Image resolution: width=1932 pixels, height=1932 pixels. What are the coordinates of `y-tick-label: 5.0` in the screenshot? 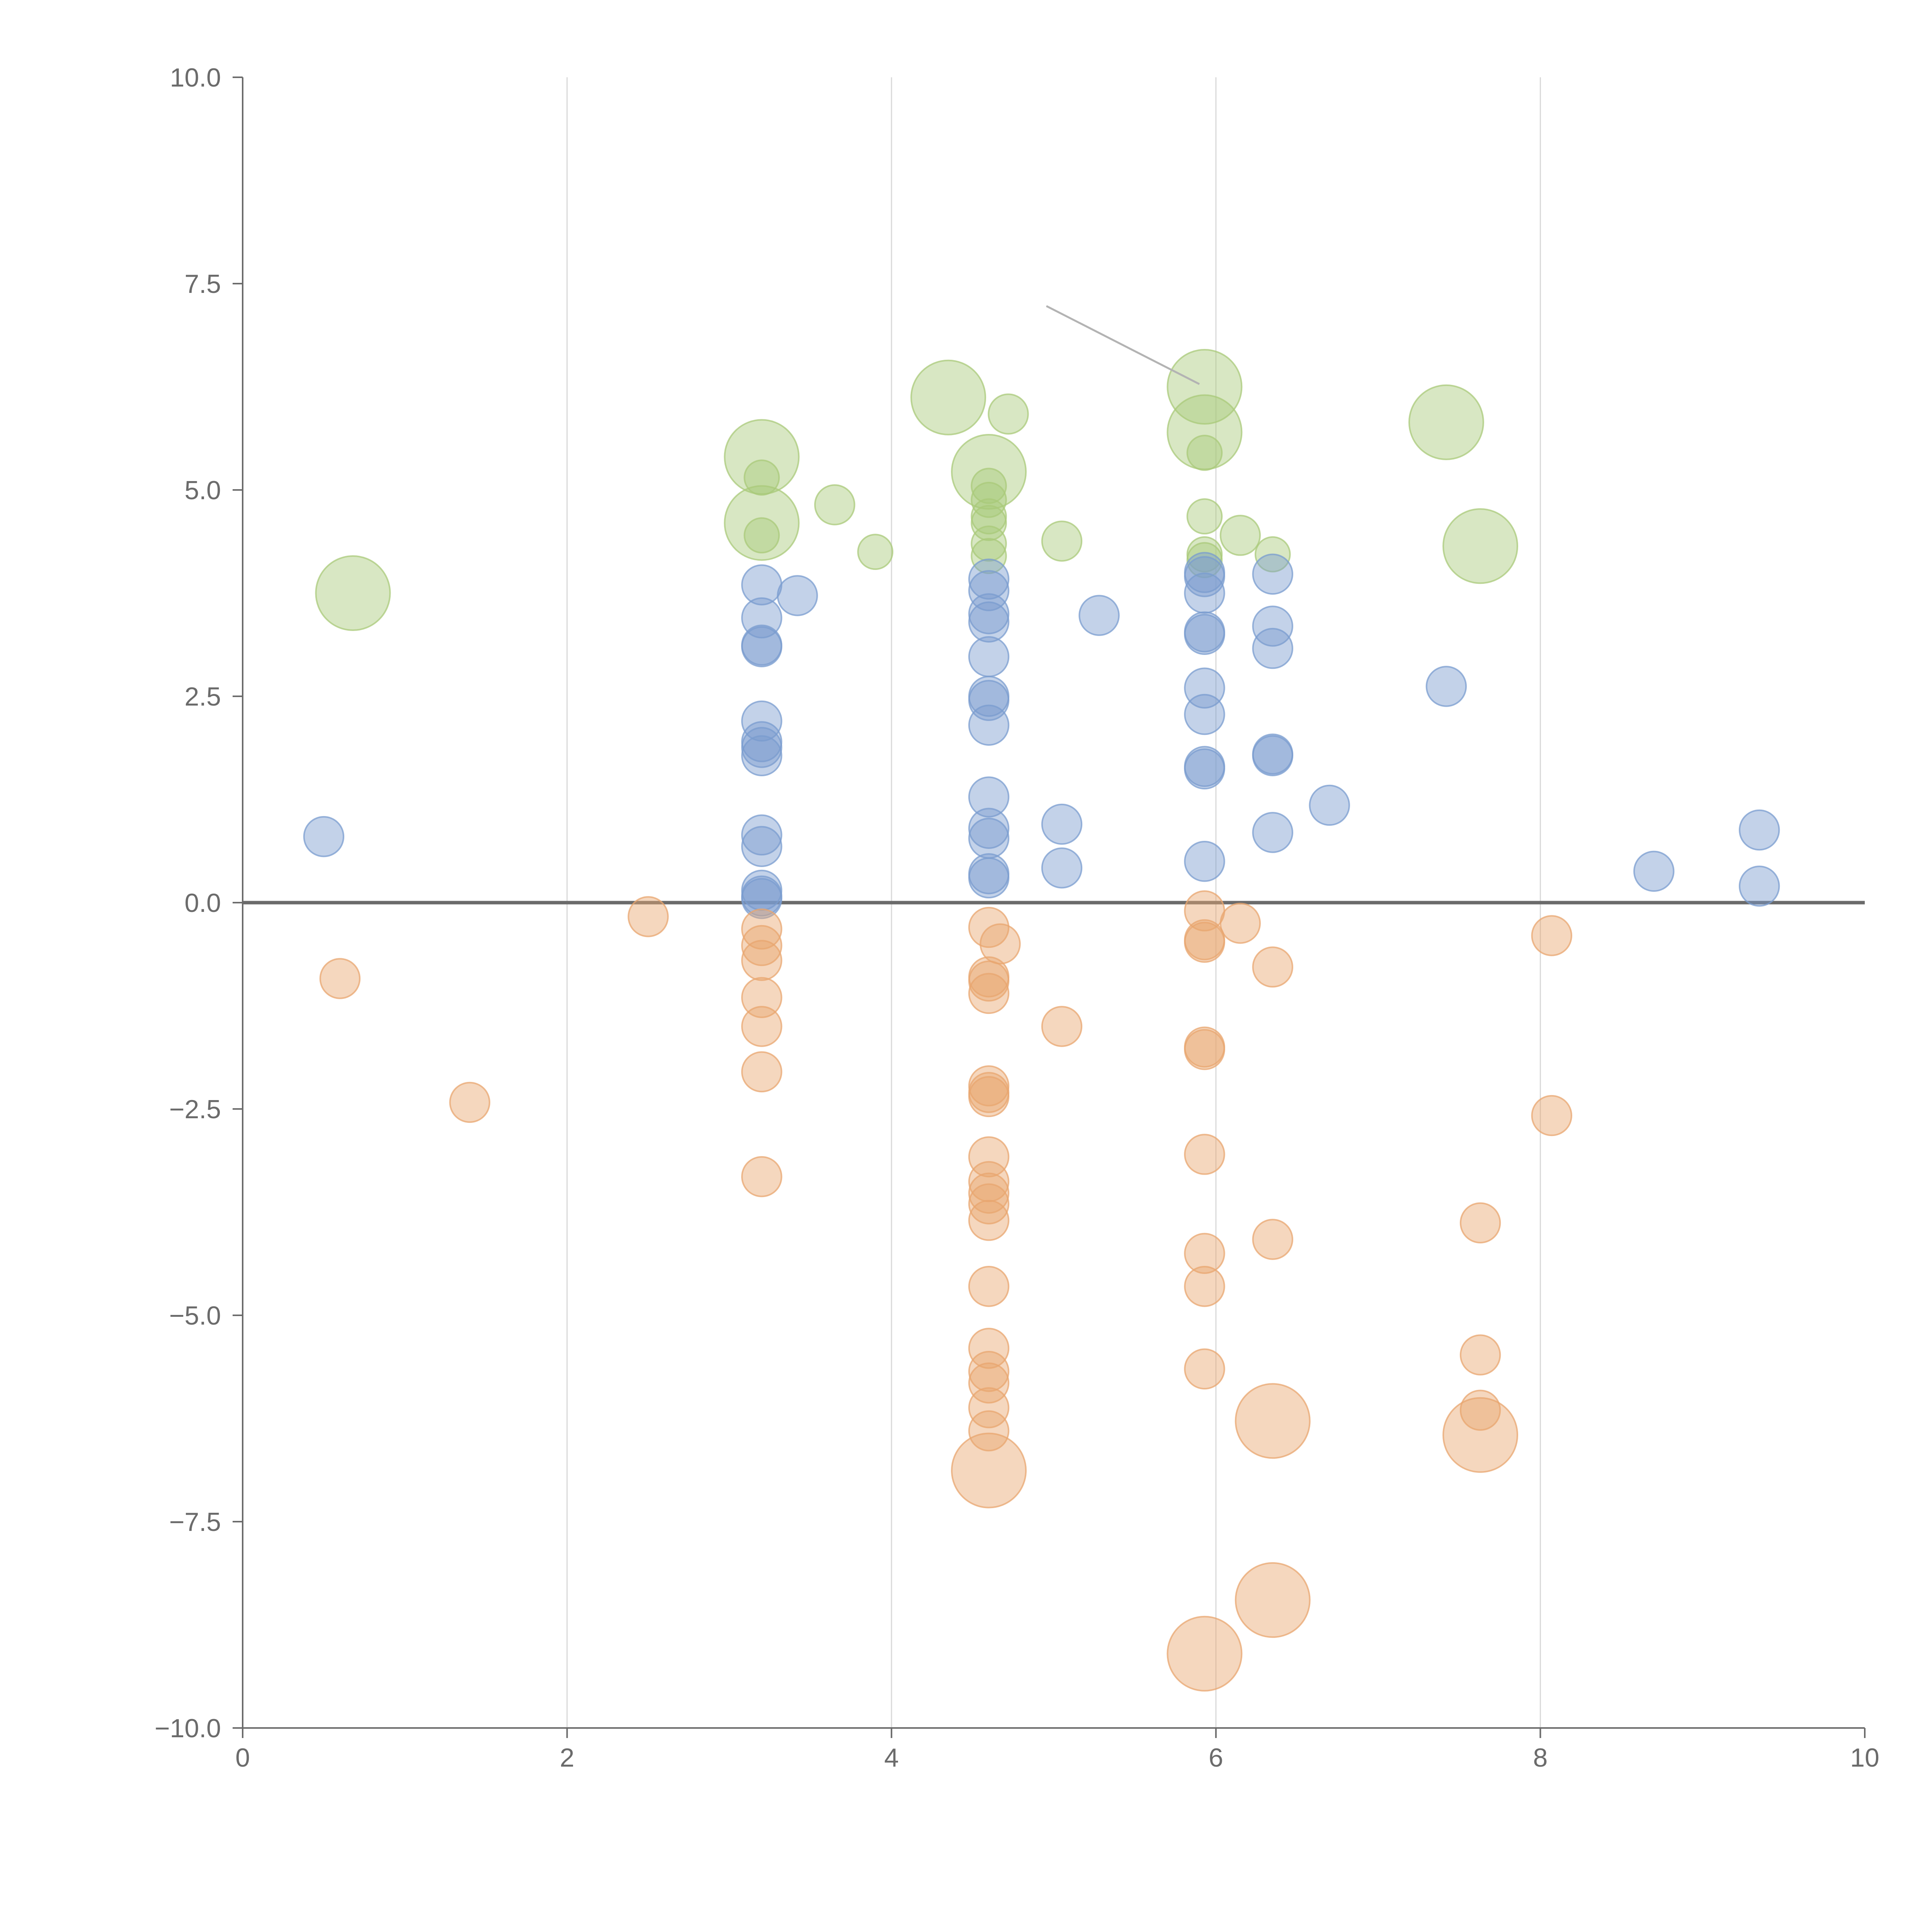 It's located at (202, 491).